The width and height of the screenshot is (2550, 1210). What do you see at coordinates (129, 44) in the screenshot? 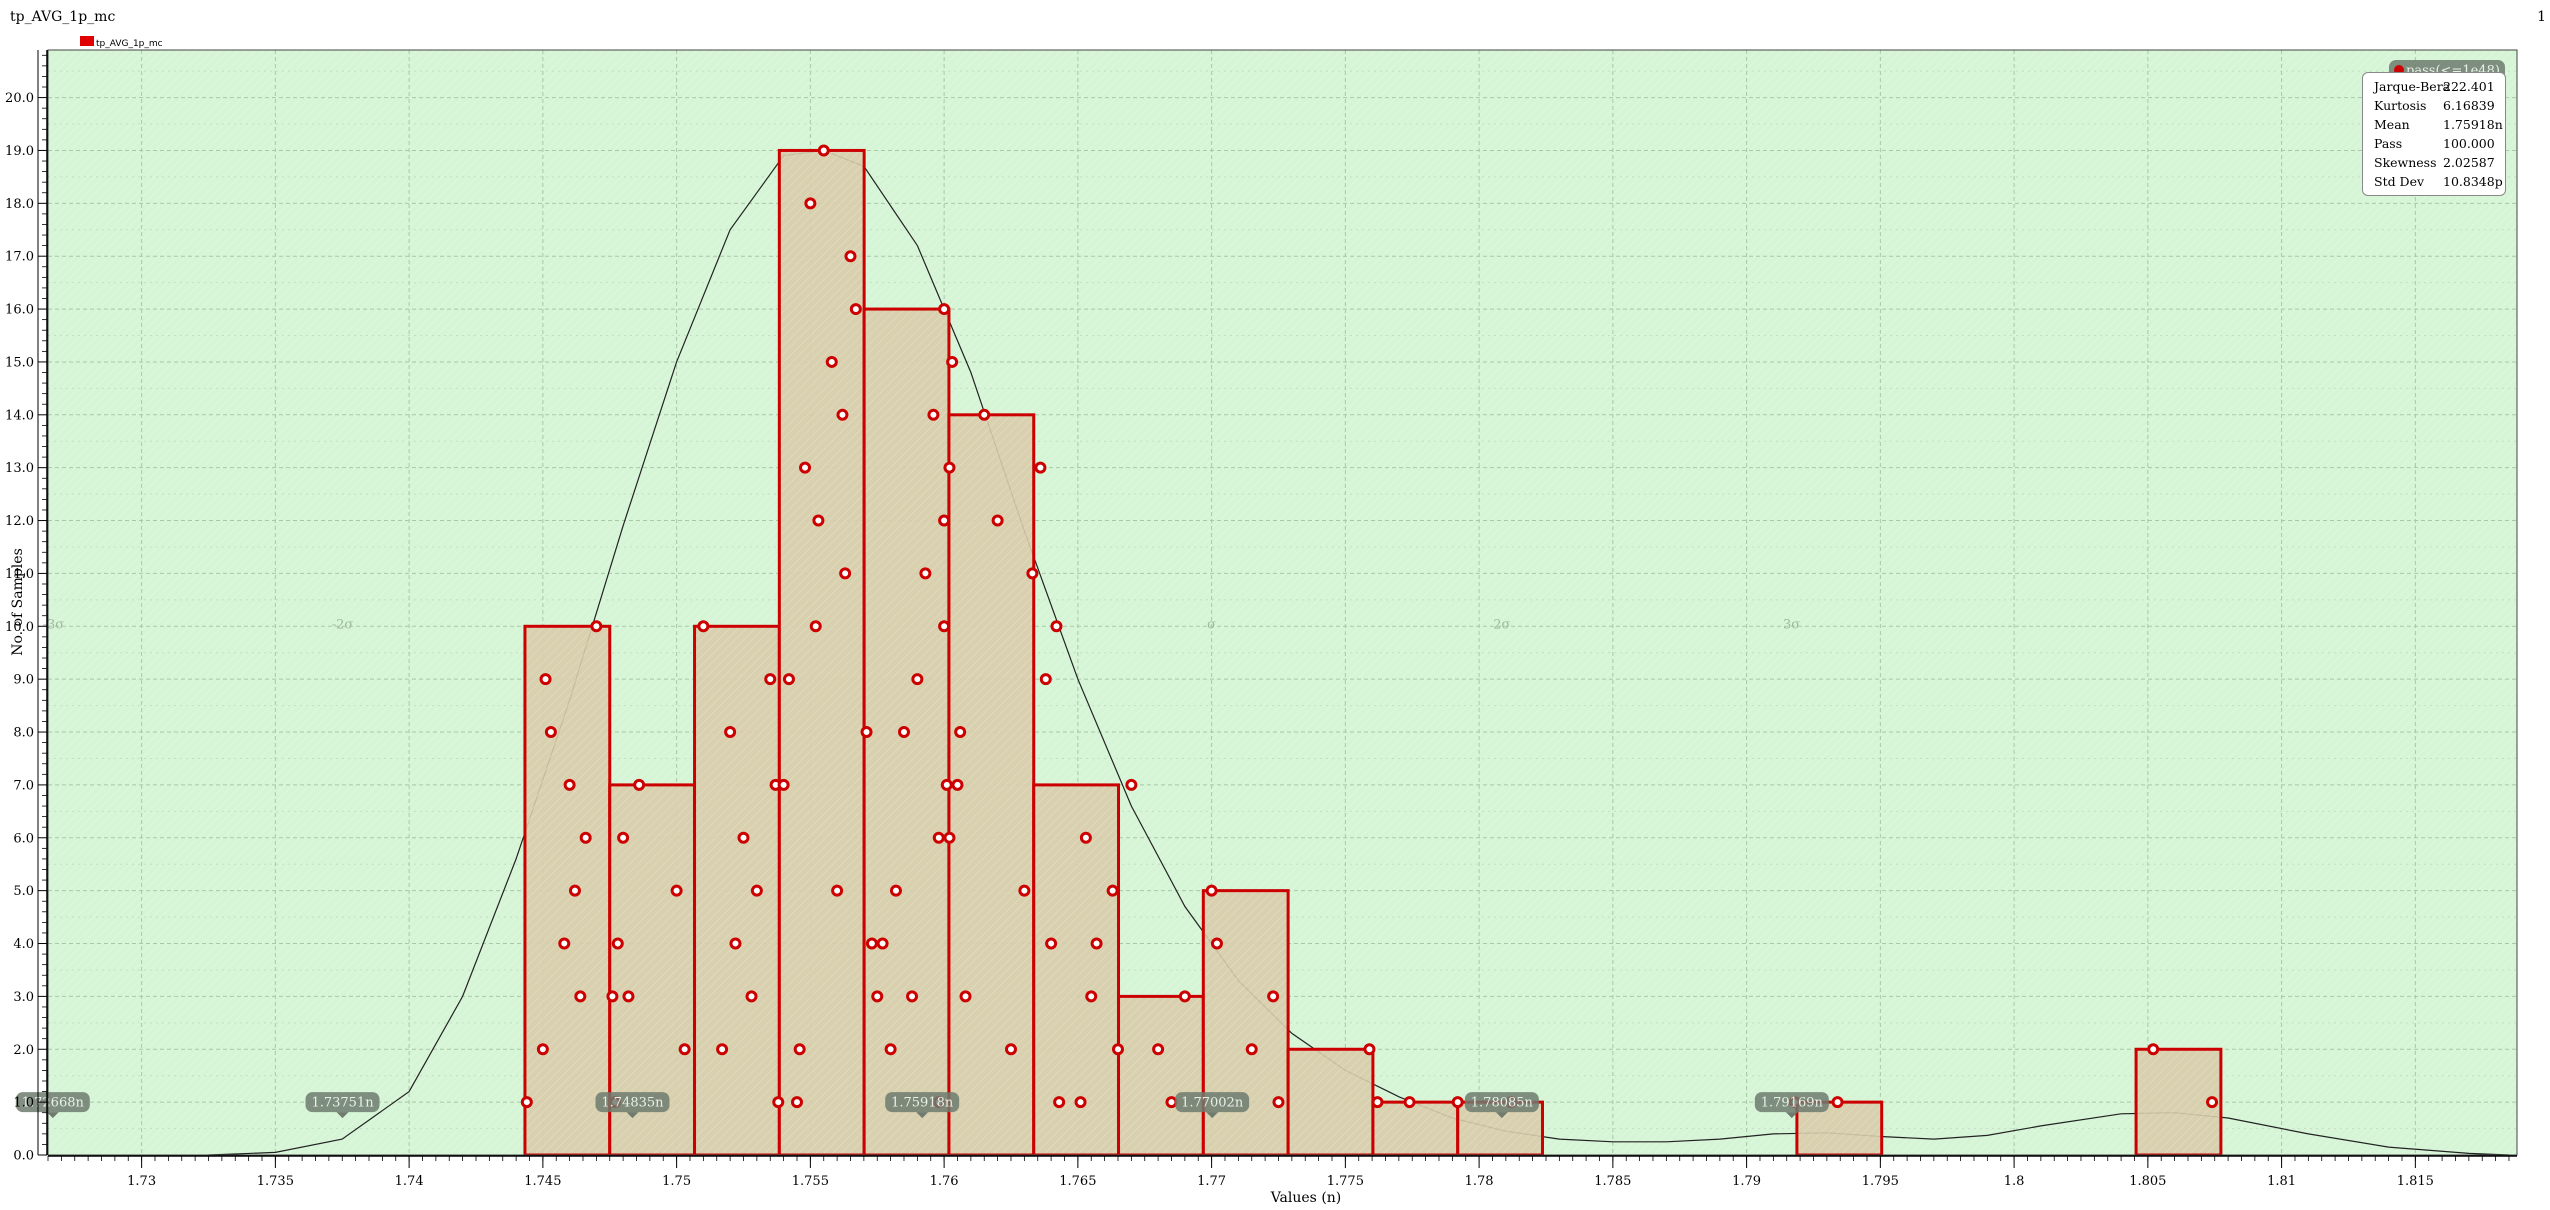
I see `legend-label: tp_AVG_1p_mc` at bounding box center [129, 44].